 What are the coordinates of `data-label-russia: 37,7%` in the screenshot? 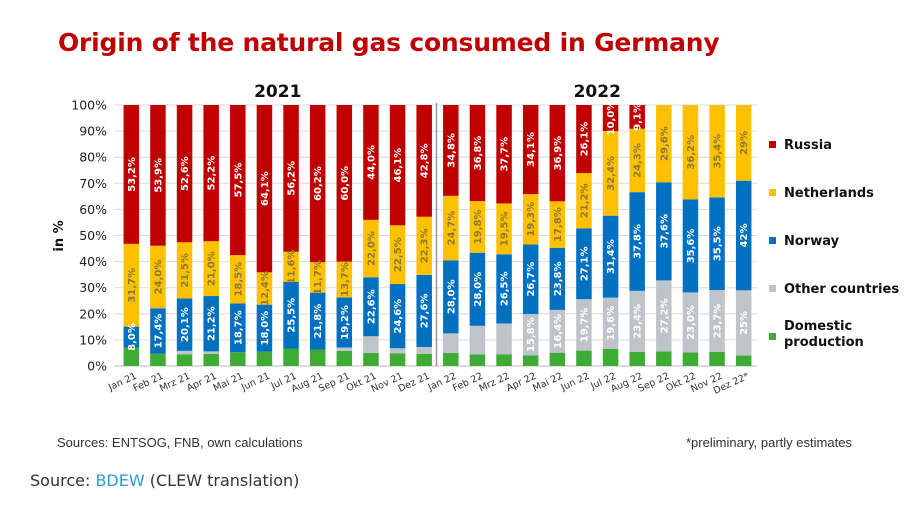 It's located at (505, 154).